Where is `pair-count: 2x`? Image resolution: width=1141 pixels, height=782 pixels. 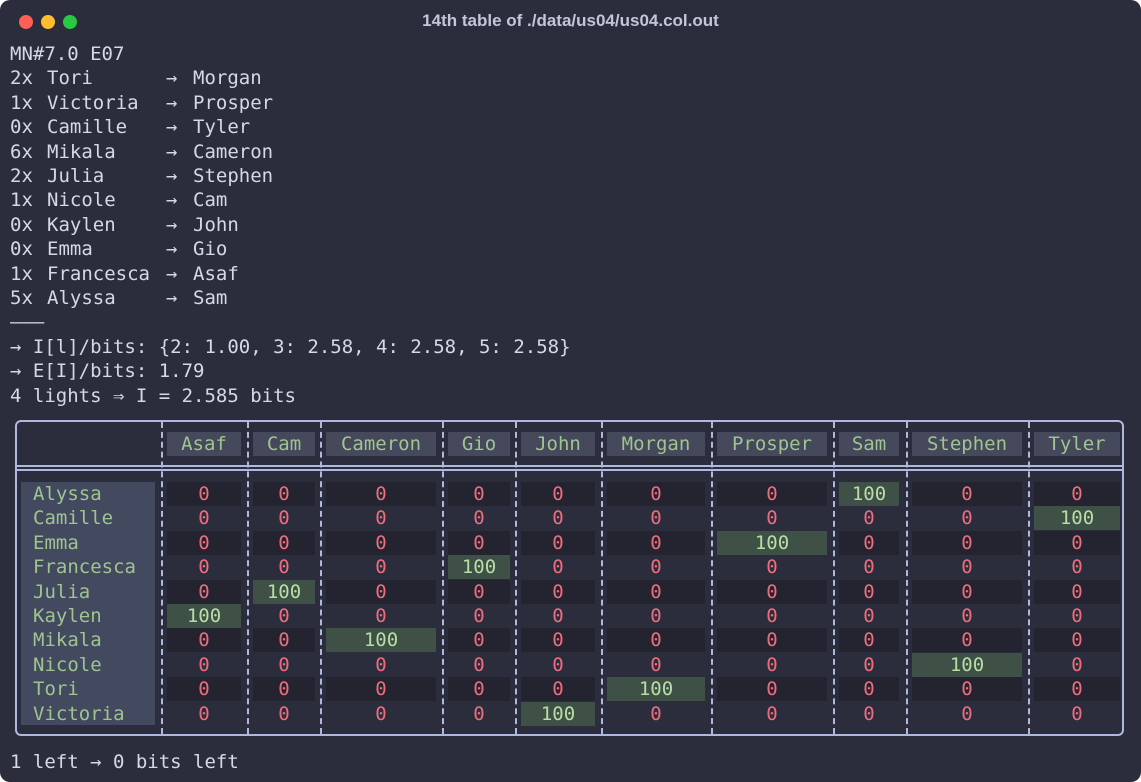
pair-count: 2x is located at coordinates (21, 78).